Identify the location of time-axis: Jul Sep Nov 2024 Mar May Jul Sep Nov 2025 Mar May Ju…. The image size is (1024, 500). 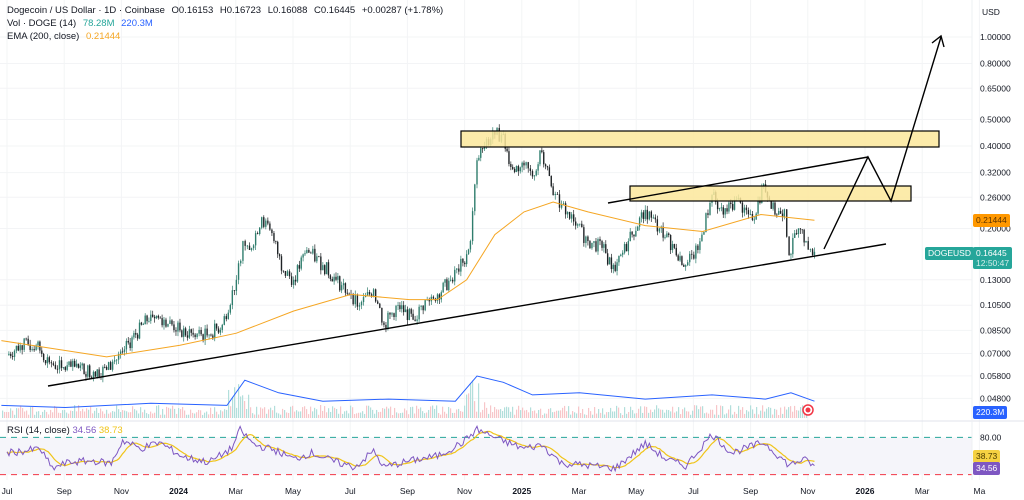
(494, 491).